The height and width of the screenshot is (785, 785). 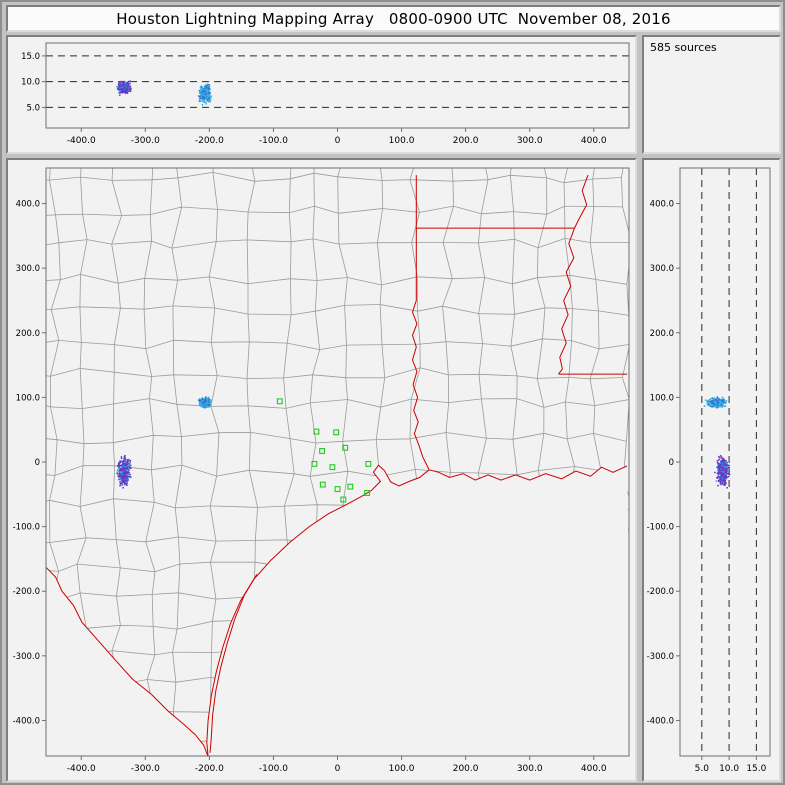 I want to click on lma-stations, so click(x=324, y=450).